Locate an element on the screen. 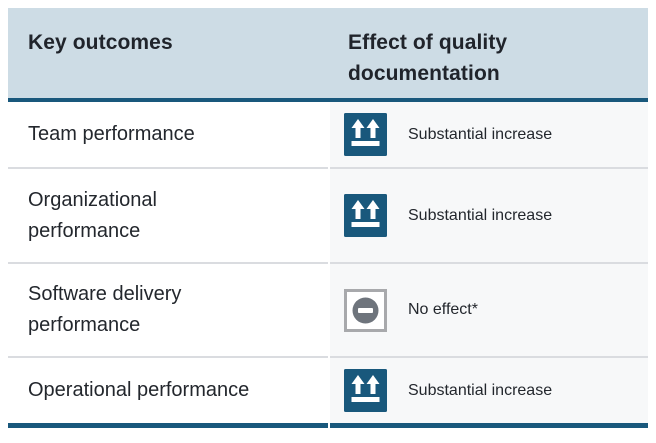 This screenshot has width=656, height=443. outcome-label: Operational performance is located at coordinates (139, 390).